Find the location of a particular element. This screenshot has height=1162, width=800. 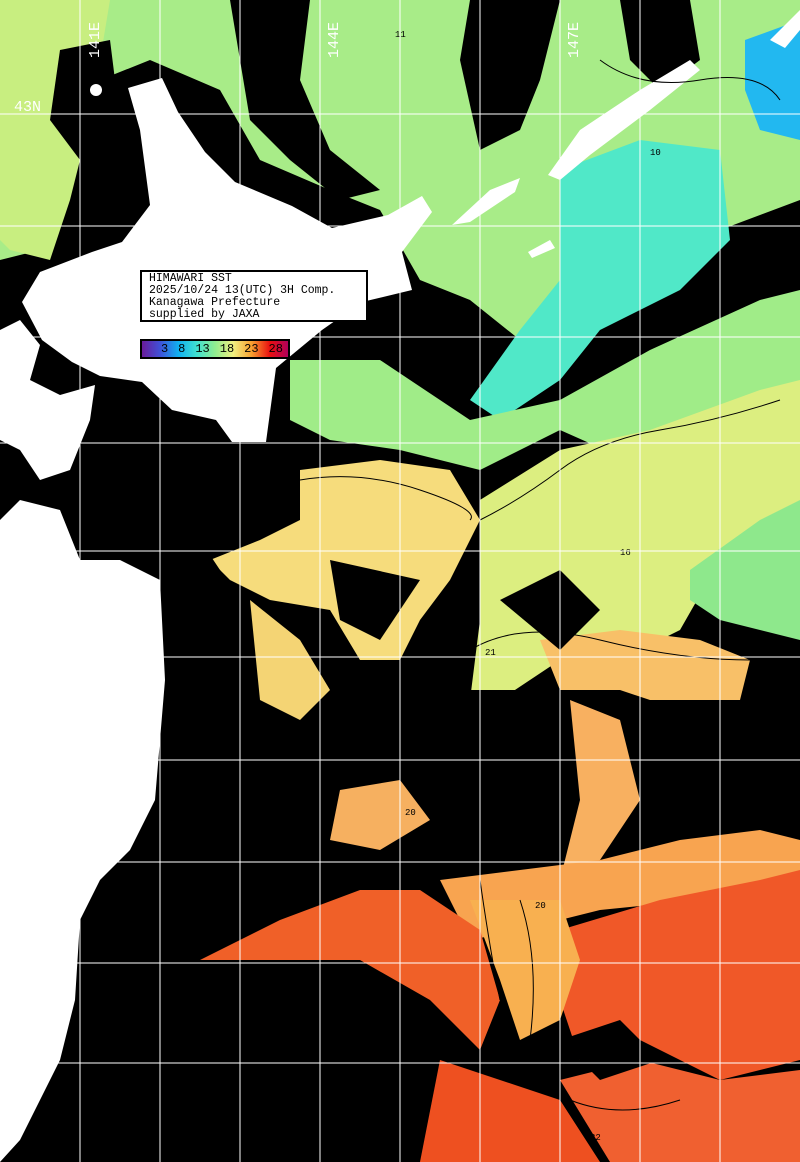

legend-tick: 18 is located at coordinates (227, 349).